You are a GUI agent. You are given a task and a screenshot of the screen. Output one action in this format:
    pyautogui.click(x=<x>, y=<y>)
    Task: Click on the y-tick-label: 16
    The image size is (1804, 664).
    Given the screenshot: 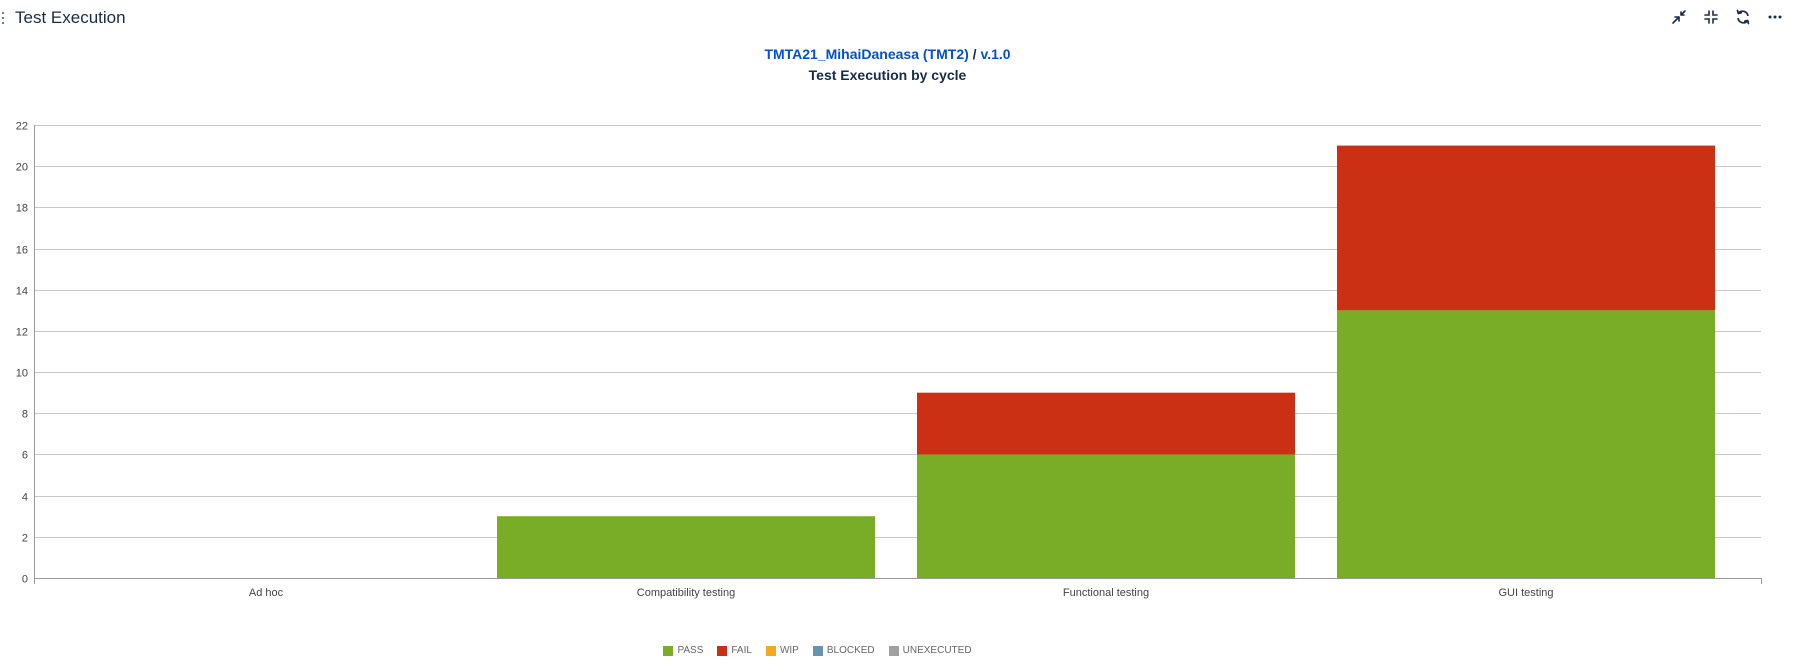 What is the action you would take?
    pyautogui.click(x=22, y=251)
    